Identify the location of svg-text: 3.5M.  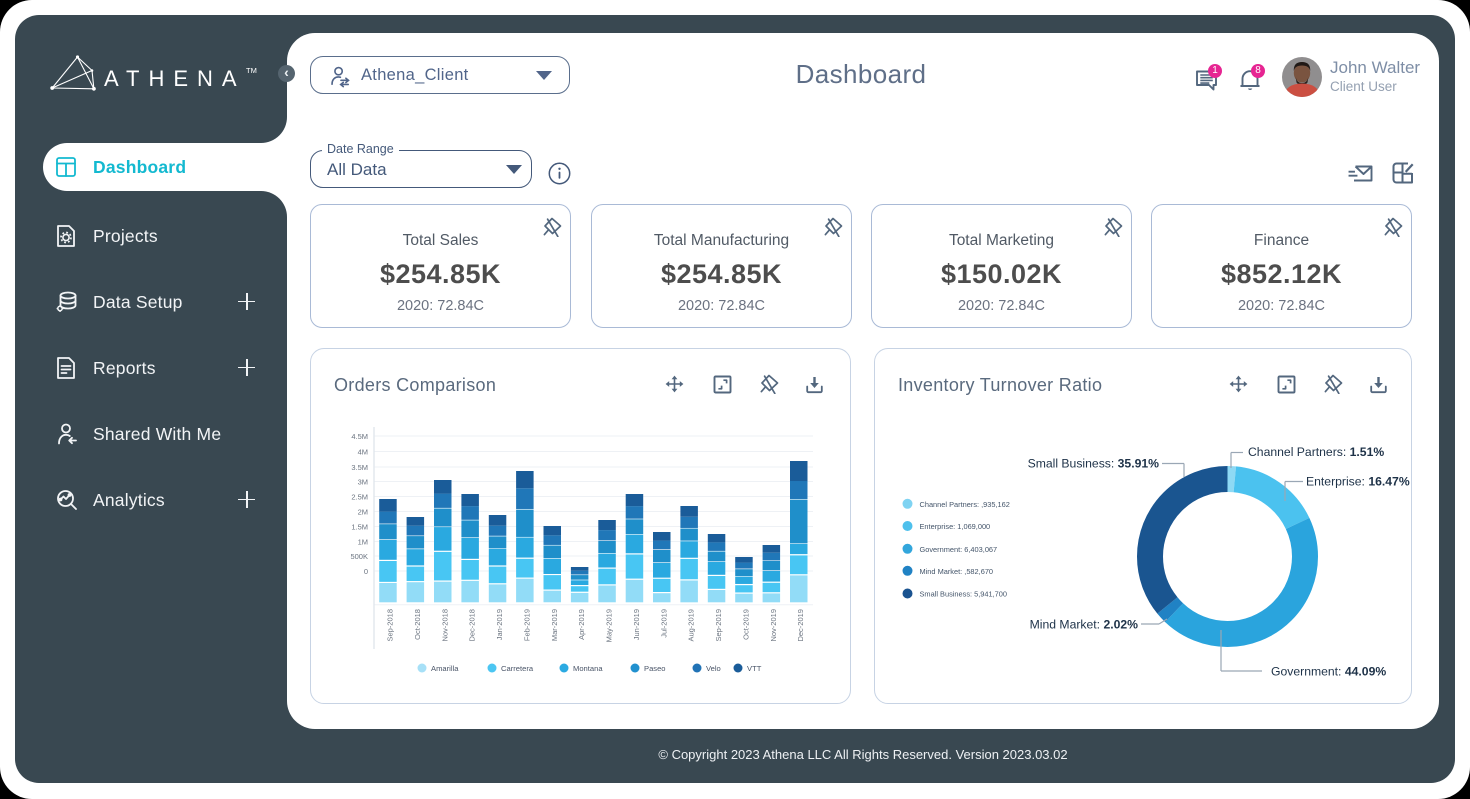
(359, 467).